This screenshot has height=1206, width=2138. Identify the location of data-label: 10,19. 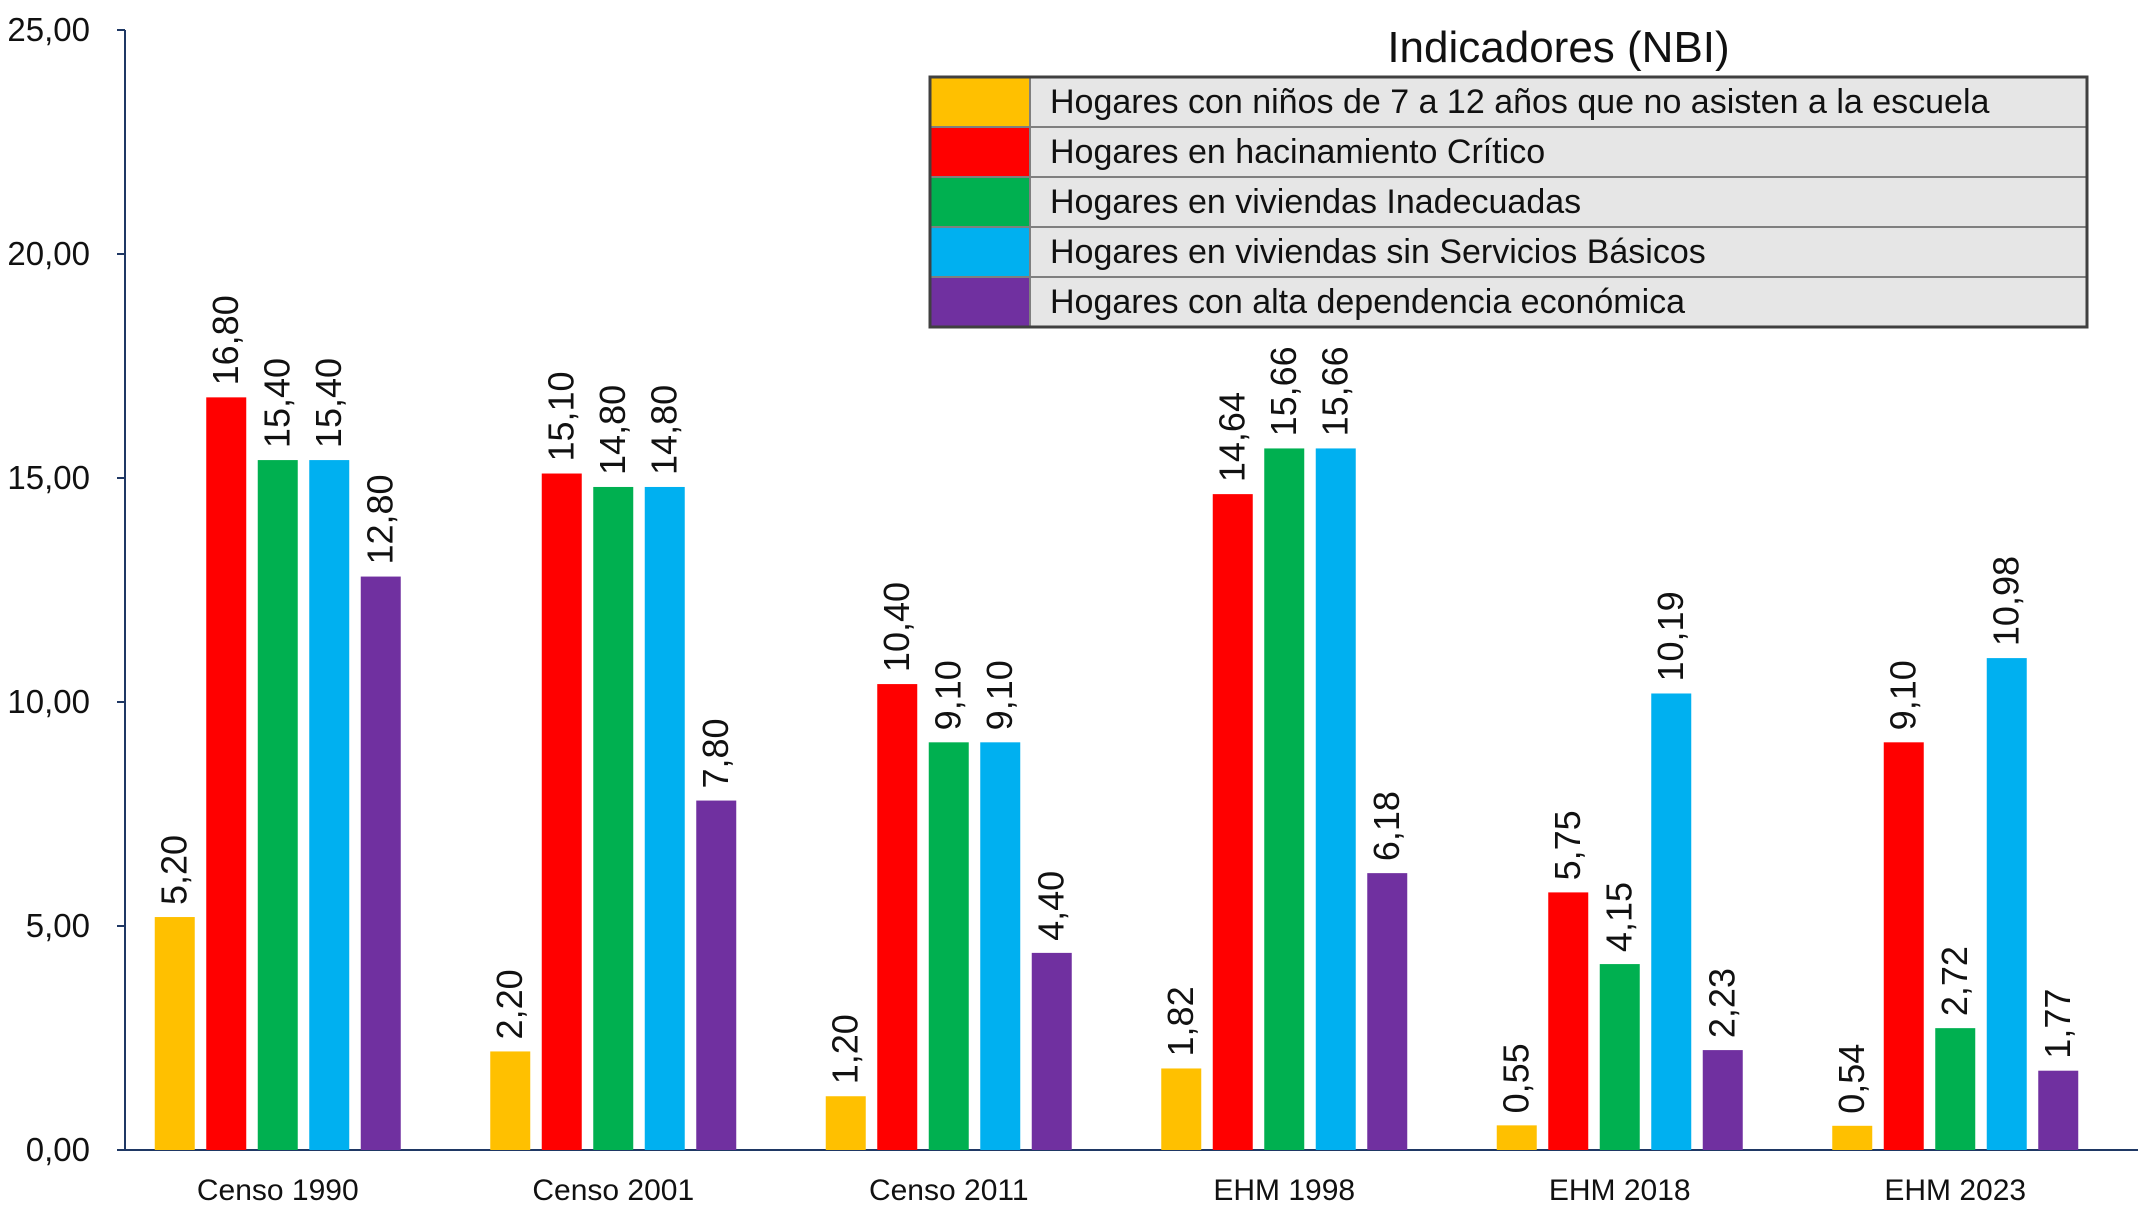
(1670, 636).